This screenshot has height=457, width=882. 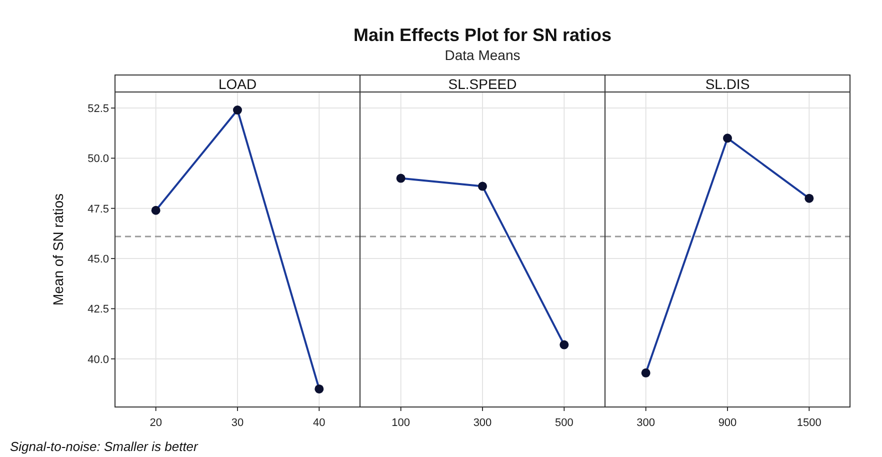 I want to click on x-tick-label: 30, so click(x=237, y=423).